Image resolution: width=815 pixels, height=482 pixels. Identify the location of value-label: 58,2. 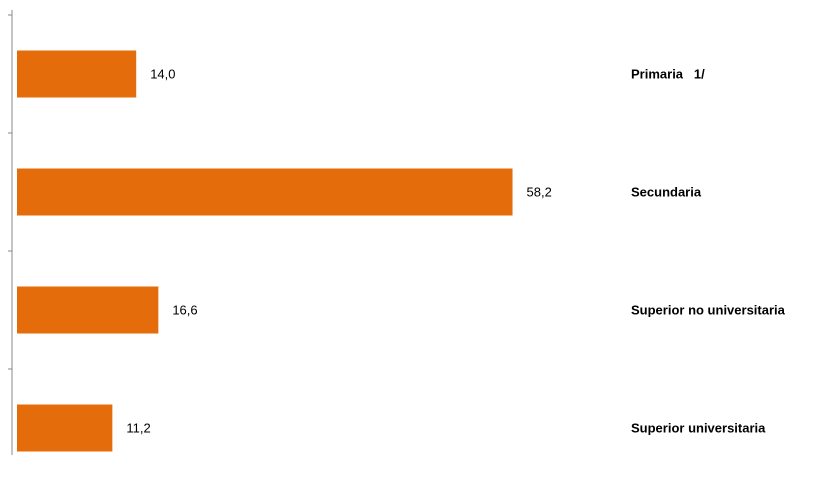
(539, 191).